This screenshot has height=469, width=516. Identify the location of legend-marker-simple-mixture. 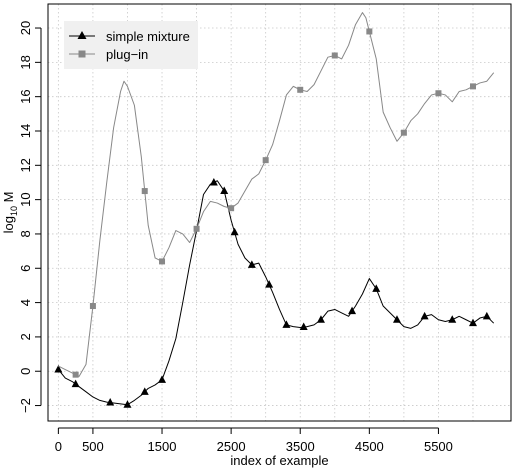
(82, 35).